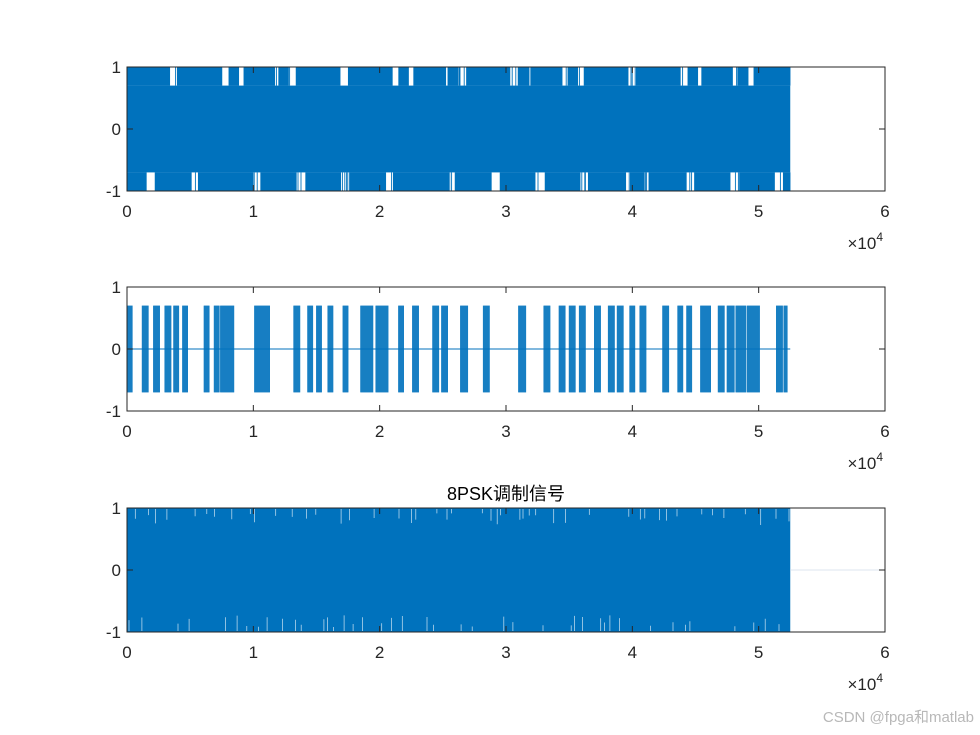  Describe the element at coordinates (898, 717) in the screenshot. I see `watermark: CSDN @fpga和matlab` at that location.